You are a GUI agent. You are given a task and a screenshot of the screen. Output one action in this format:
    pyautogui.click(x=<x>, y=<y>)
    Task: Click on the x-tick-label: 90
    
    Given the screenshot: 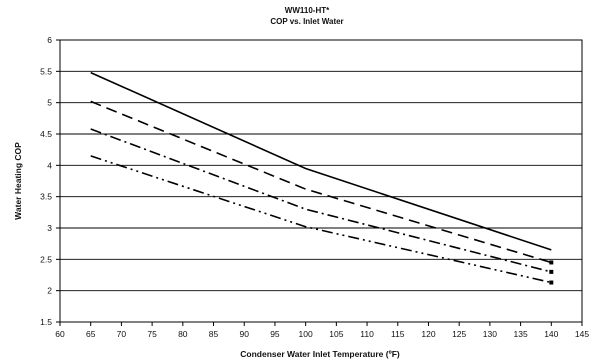 What is the action you would take?
    pyautogui.click(x=245, y=334)
    